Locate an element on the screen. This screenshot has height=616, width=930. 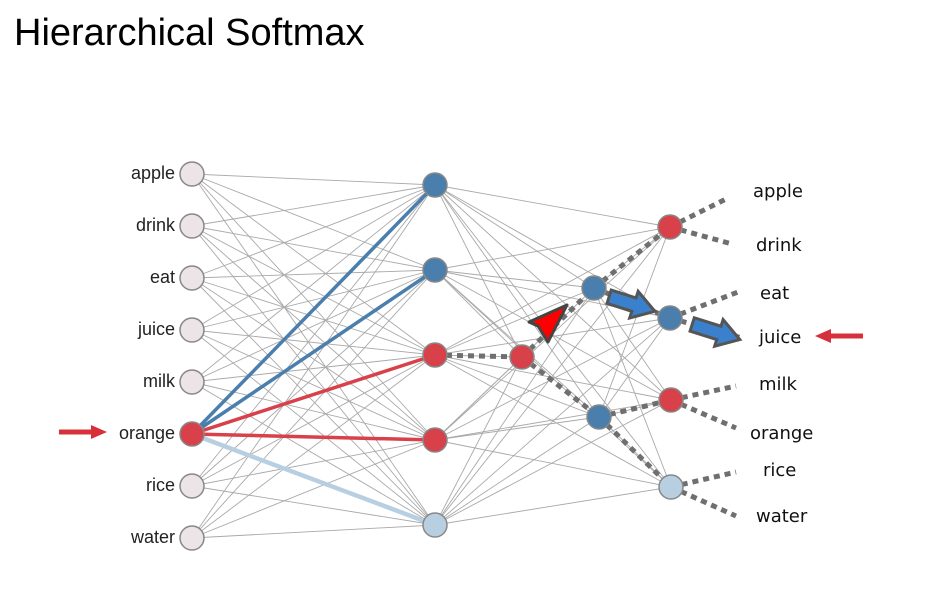
output-label: rice is located at coordinates (779, 470).